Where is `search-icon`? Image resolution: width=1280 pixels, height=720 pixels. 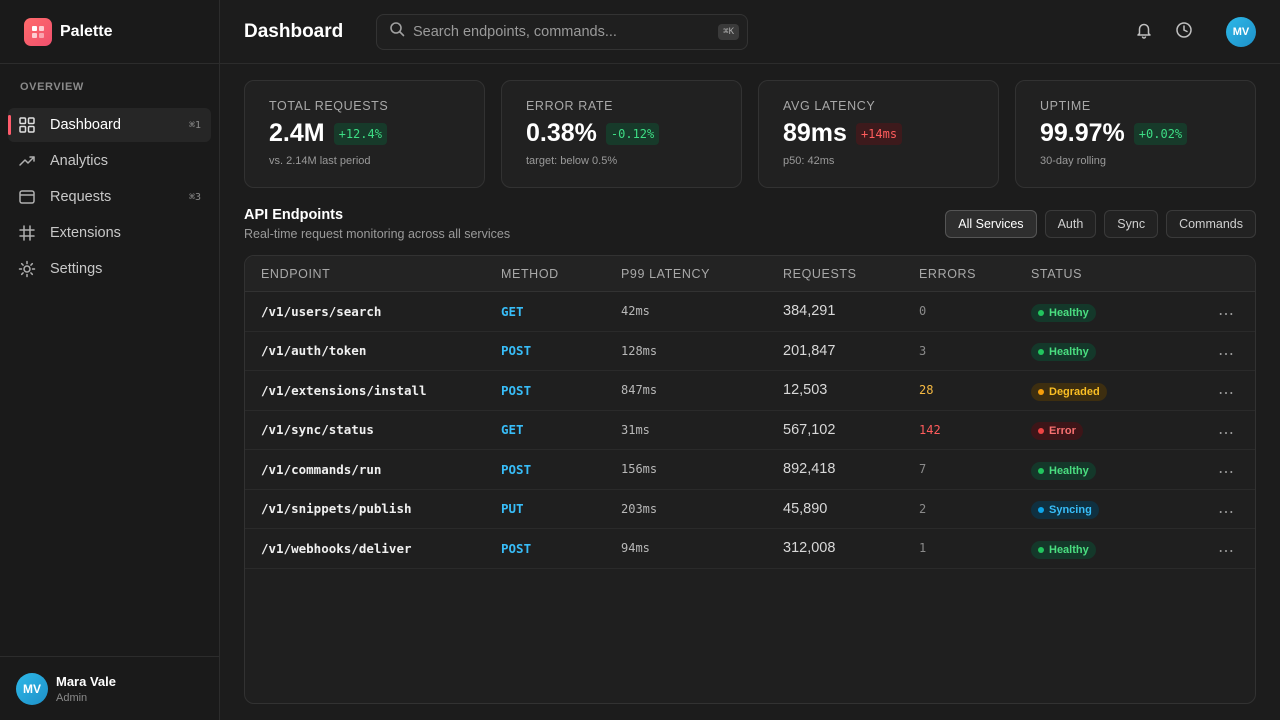 search-icon is located at coordinates (397, 31).